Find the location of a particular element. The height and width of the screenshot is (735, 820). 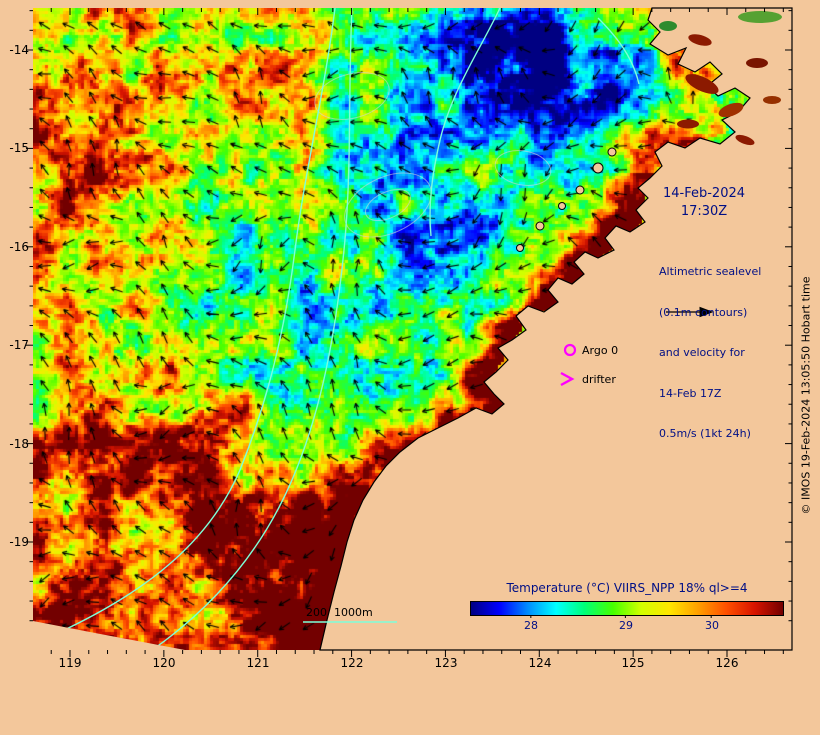

timestamp-time: 17:30Z is located at coordinates (704, 211).